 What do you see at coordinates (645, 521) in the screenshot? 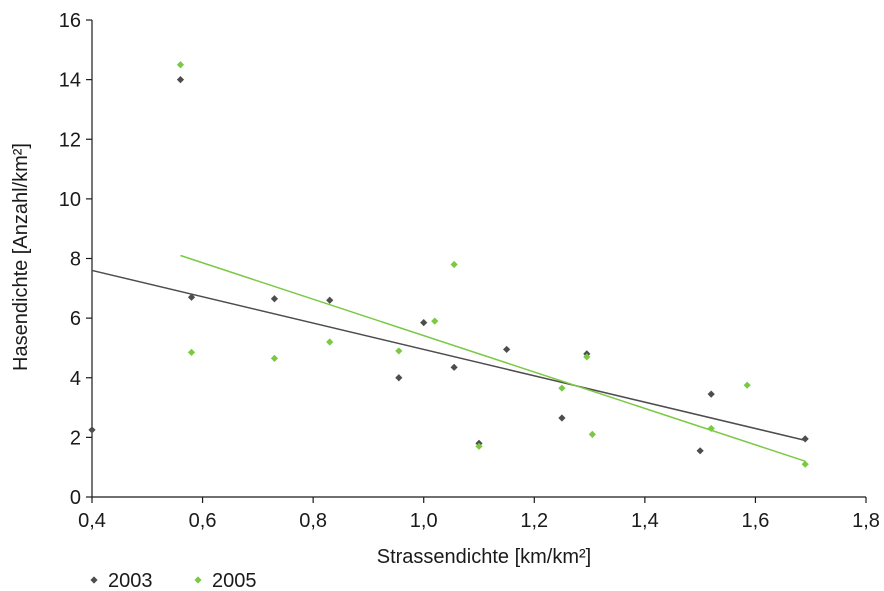
I see `x-tick-label: 1,4` at bounding box center [645, 521].